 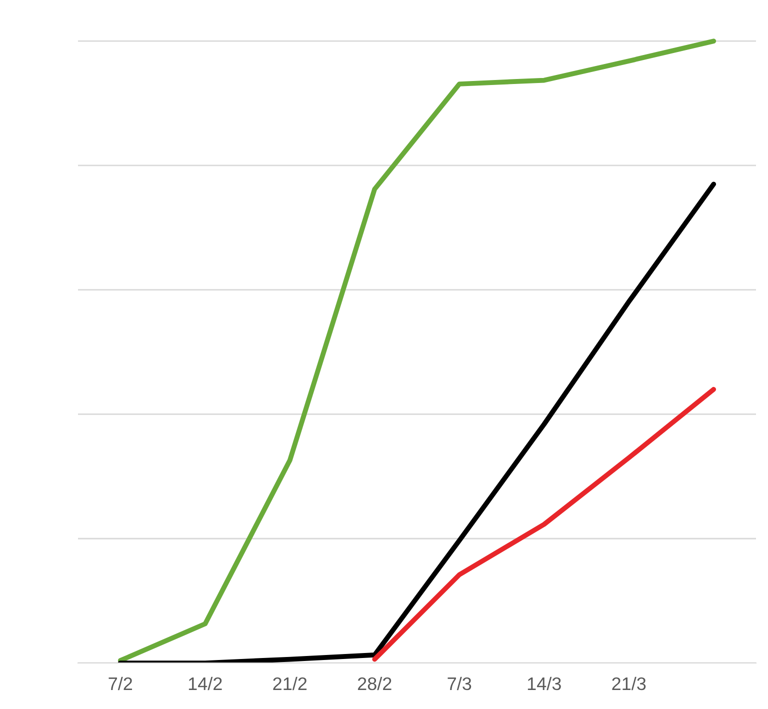 What do you see at coordinates (544, 683) in the screenshot?
I see `x-tick-label: 14/3` at bounding box center [544, 683].